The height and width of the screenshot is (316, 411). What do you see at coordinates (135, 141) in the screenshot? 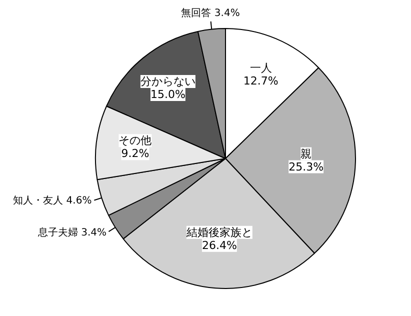
I see `slice-label: その他` at bounding box center [135, 141].